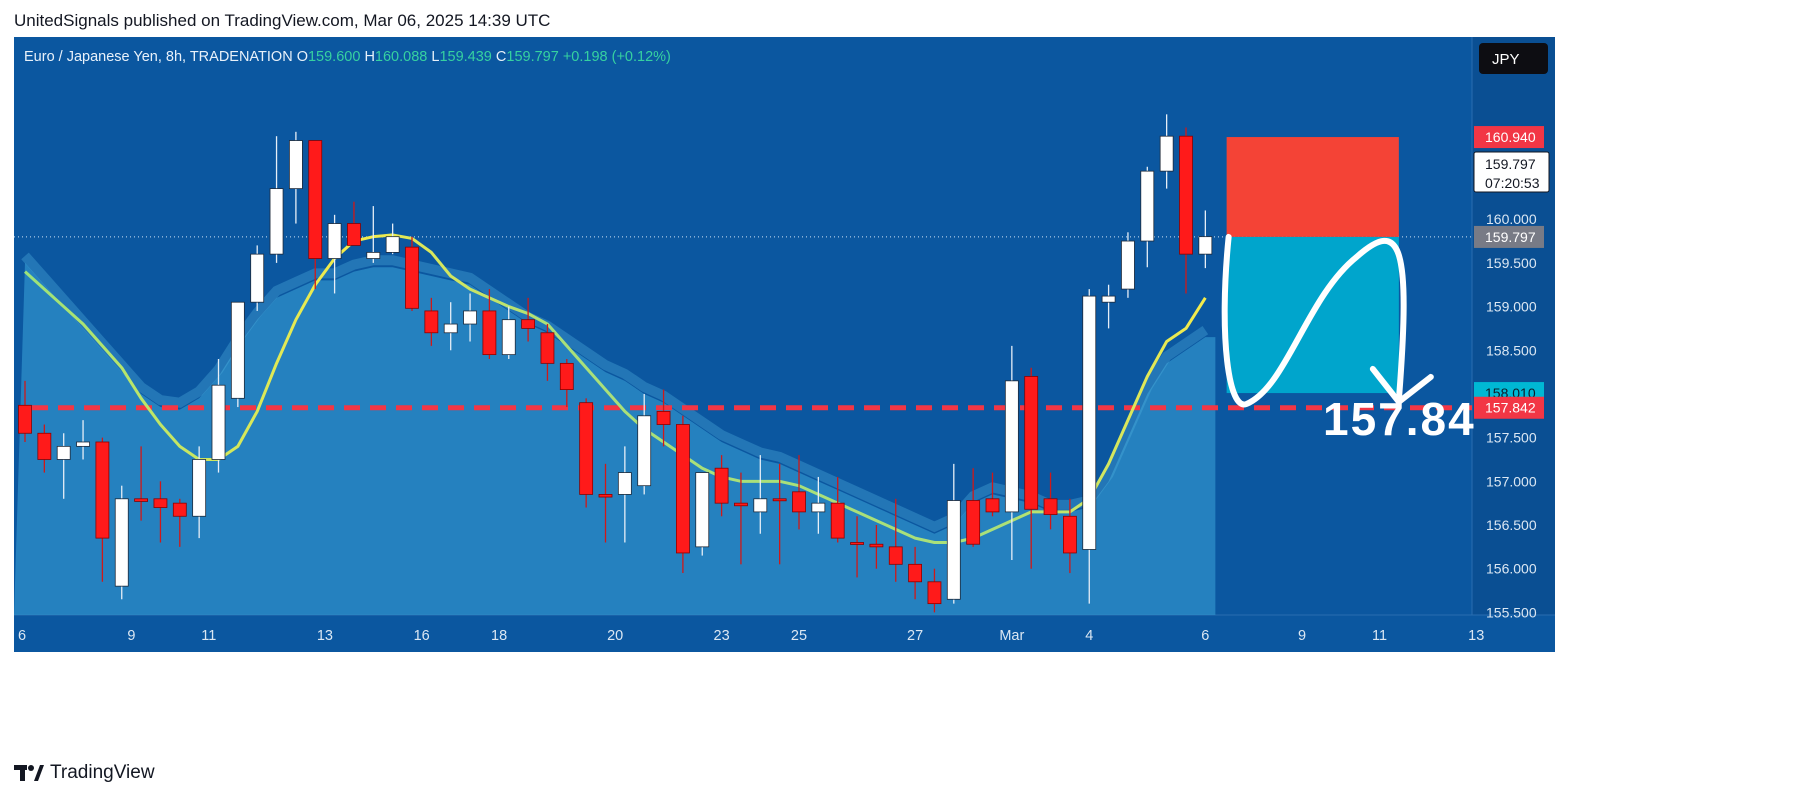 The height and width of the screenshot is (798, 1793). What do you see at coordinates (1511, 612) in the screenshot?
I see `price-tick-label: 155.500` at bounding box center [1511, 612].